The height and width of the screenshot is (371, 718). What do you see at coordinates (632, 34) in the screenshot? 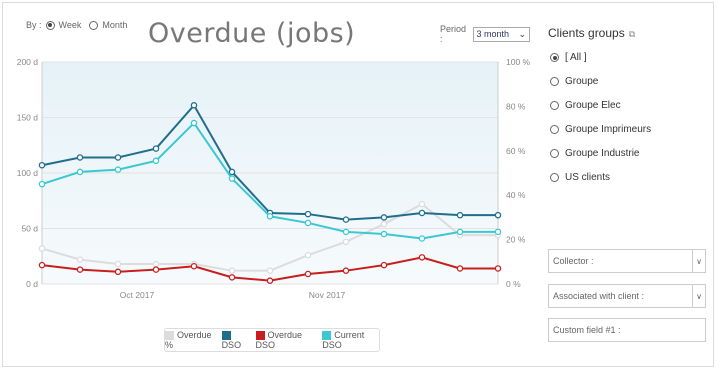
I see `external-link-icon: ⧉` at bounding box center [632, 34].